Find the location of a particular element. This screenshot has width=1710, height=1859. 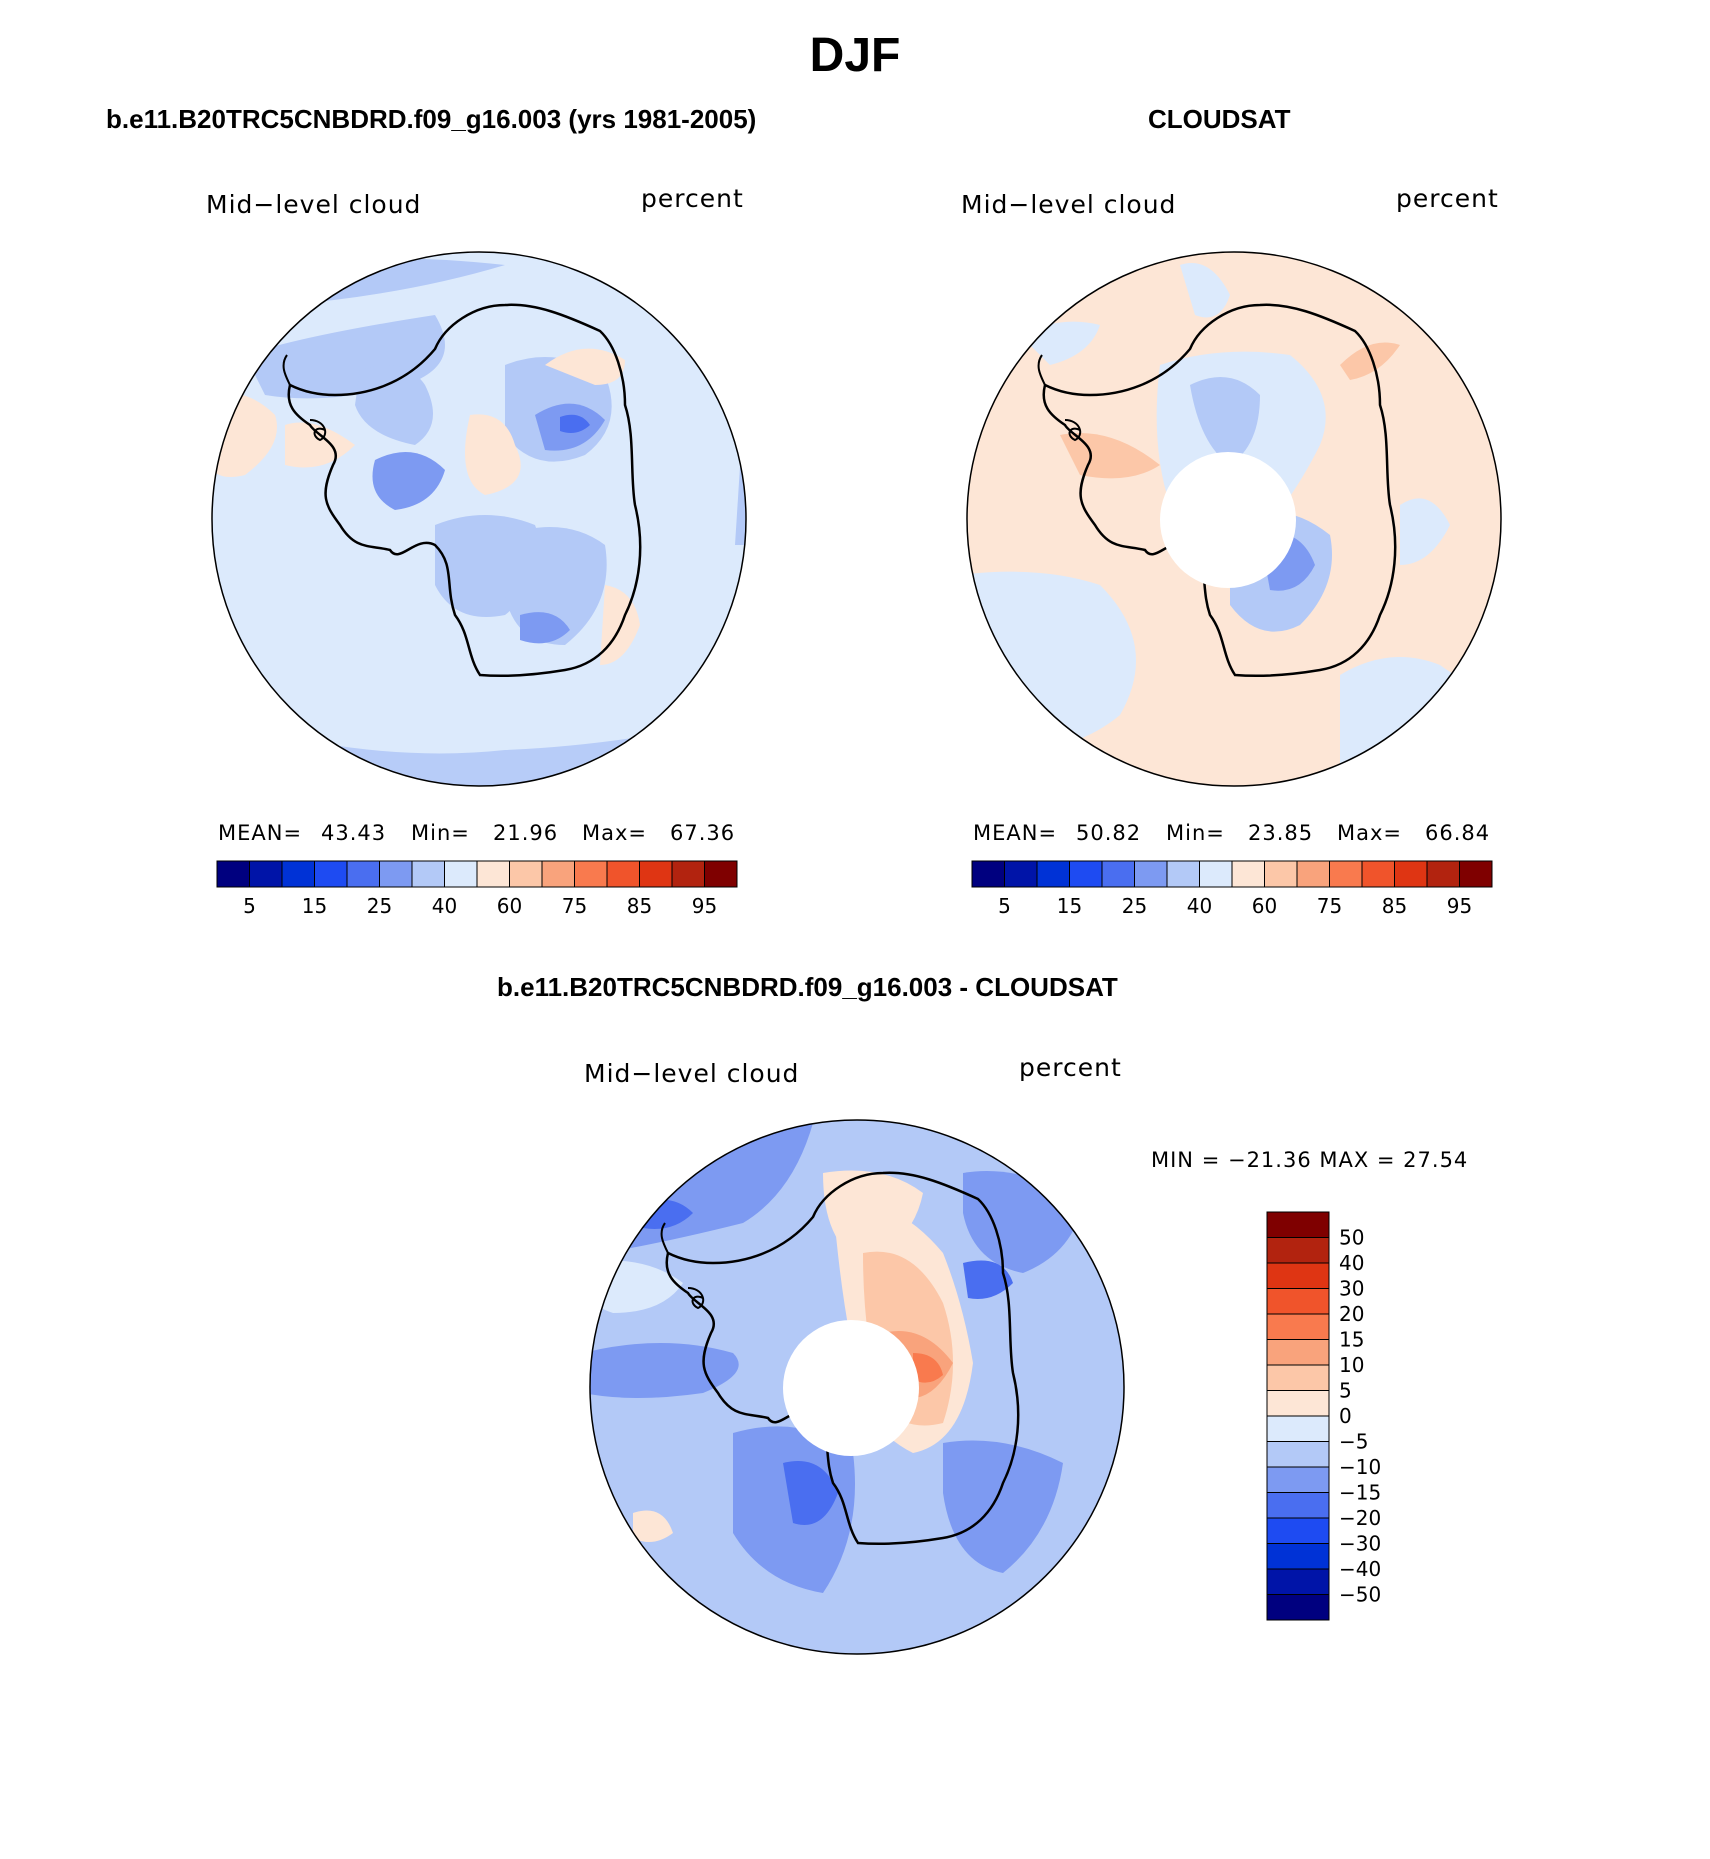

panel2-map-border is located at coordinates (1234, 519).